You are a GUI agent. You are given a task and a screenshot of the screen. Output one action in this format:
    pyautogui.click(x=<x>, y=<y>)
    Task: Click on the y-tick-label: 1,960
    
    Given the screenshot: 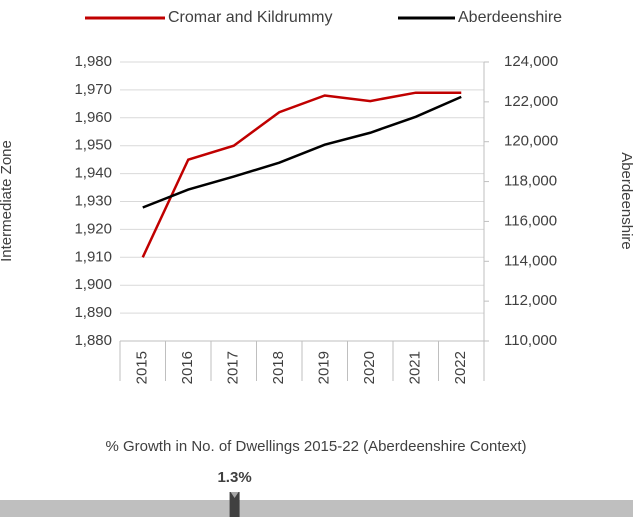 What is the action you would take?
    pyautogui.click(x=93, y=117)
    